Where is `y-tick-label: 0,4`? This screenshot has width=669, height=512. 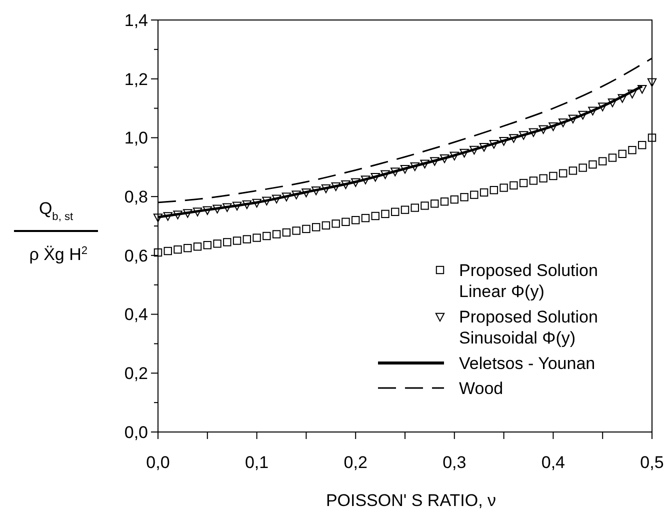
y-tick-label: 0,4 is located at coordinates (136, 314).